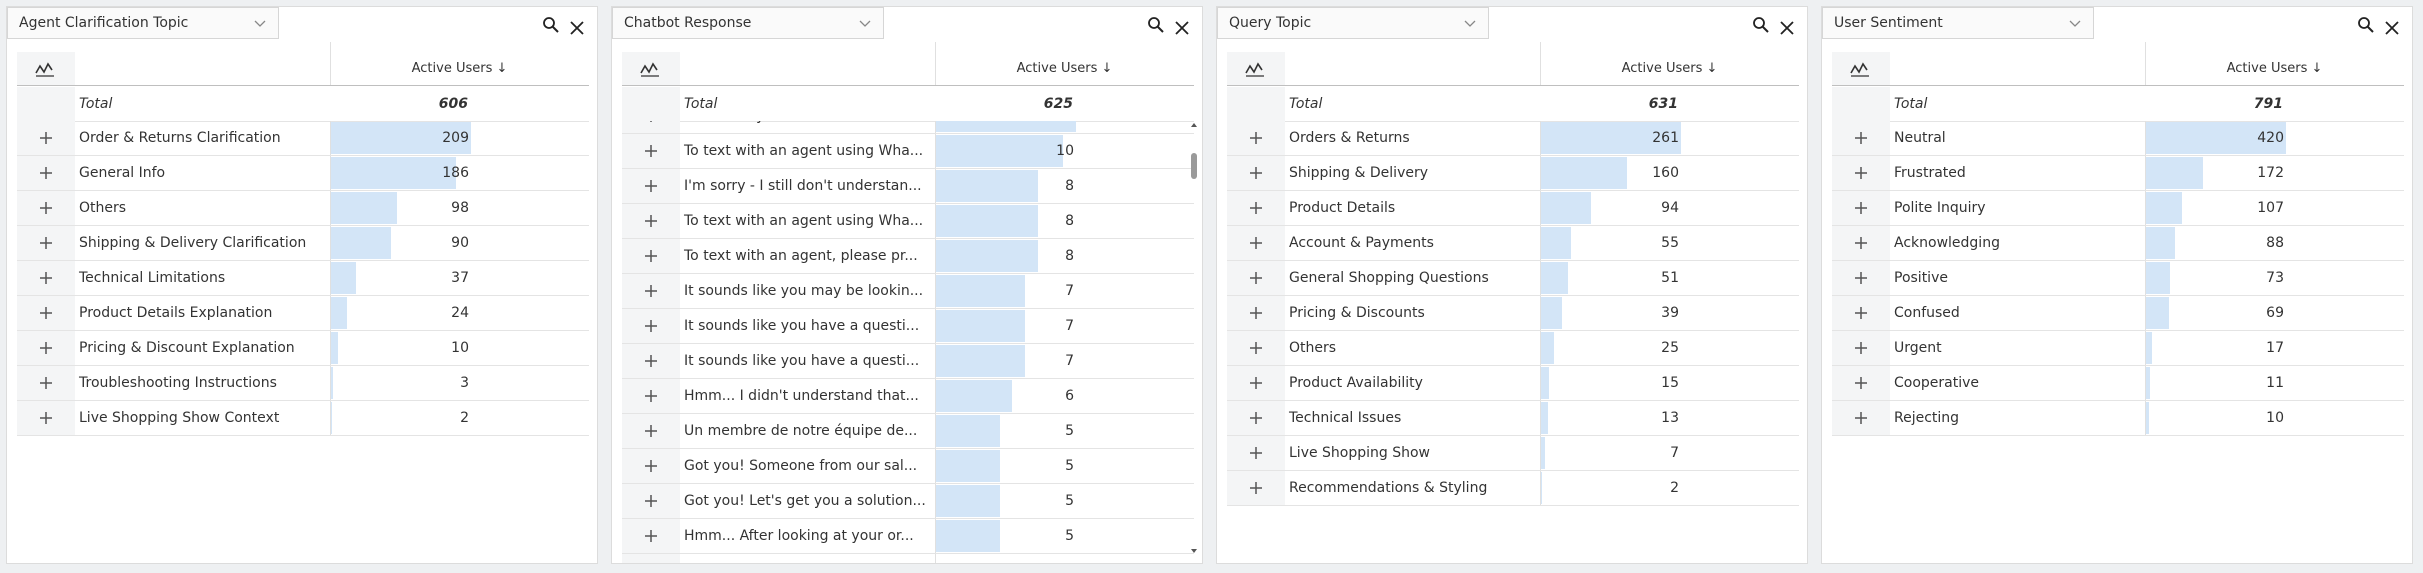  Describe the element at coordinates (1958, 23) in the screenshot. I see `dimension-dropdown: User Sentiment` at that location.